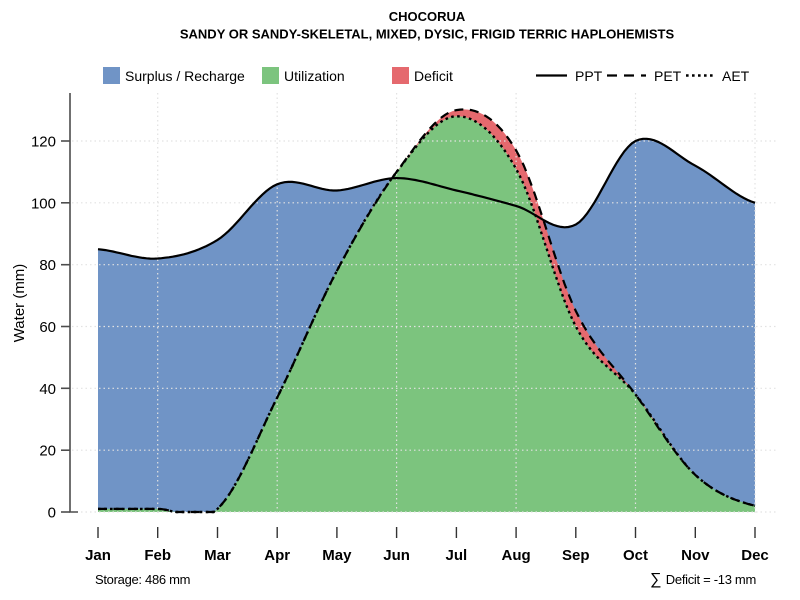  Describe the element at coordinates (43, 142) in the screenshot. I see `y-tick-label: 120` at that location.